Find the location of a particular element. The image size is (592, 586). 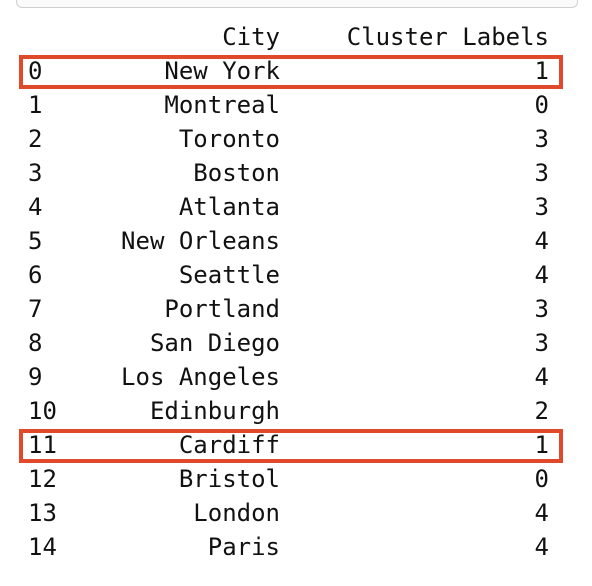

table-row: 14 Paris 4 is located at coordinates (296, 547).